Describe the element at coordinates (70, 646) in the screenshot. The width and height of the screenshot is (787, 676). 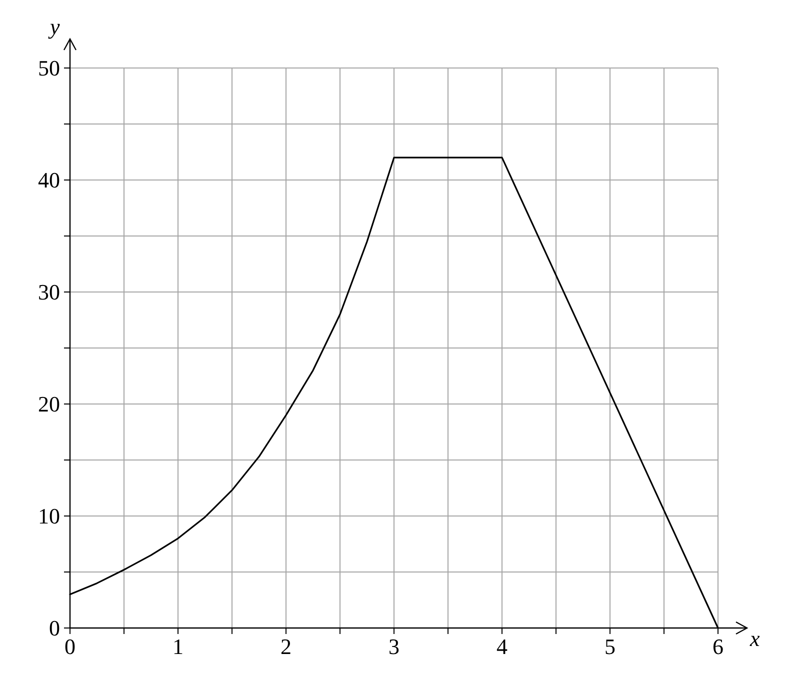
I see `x-tick-label: 0` at that location.